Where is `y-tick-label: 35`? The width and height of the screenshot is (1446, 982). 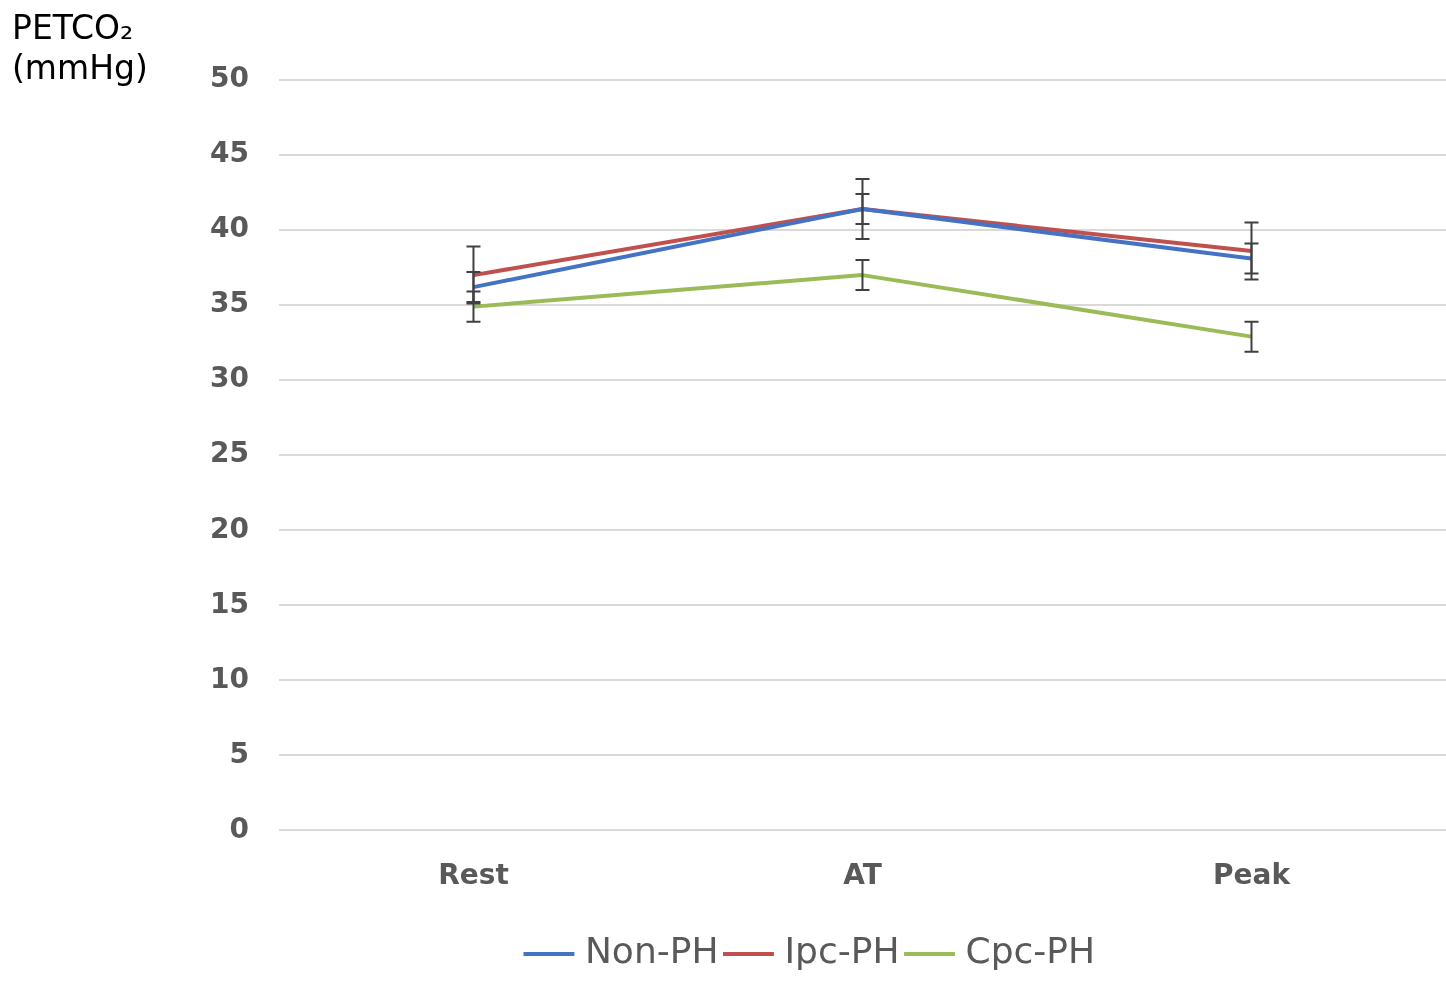 y-tick-label: 35 is located at coordinates (229, 303).